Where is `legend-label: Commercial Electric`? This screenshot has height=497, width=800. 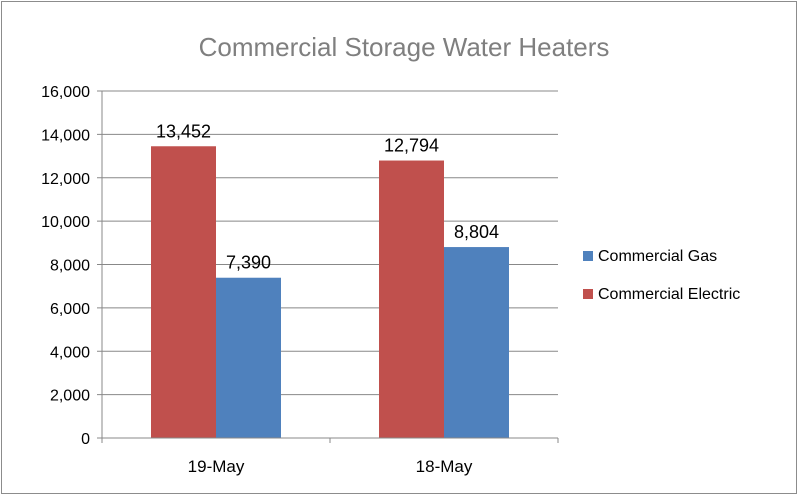
legend-label: Commercial Electric is located at coordinates (669, 294).